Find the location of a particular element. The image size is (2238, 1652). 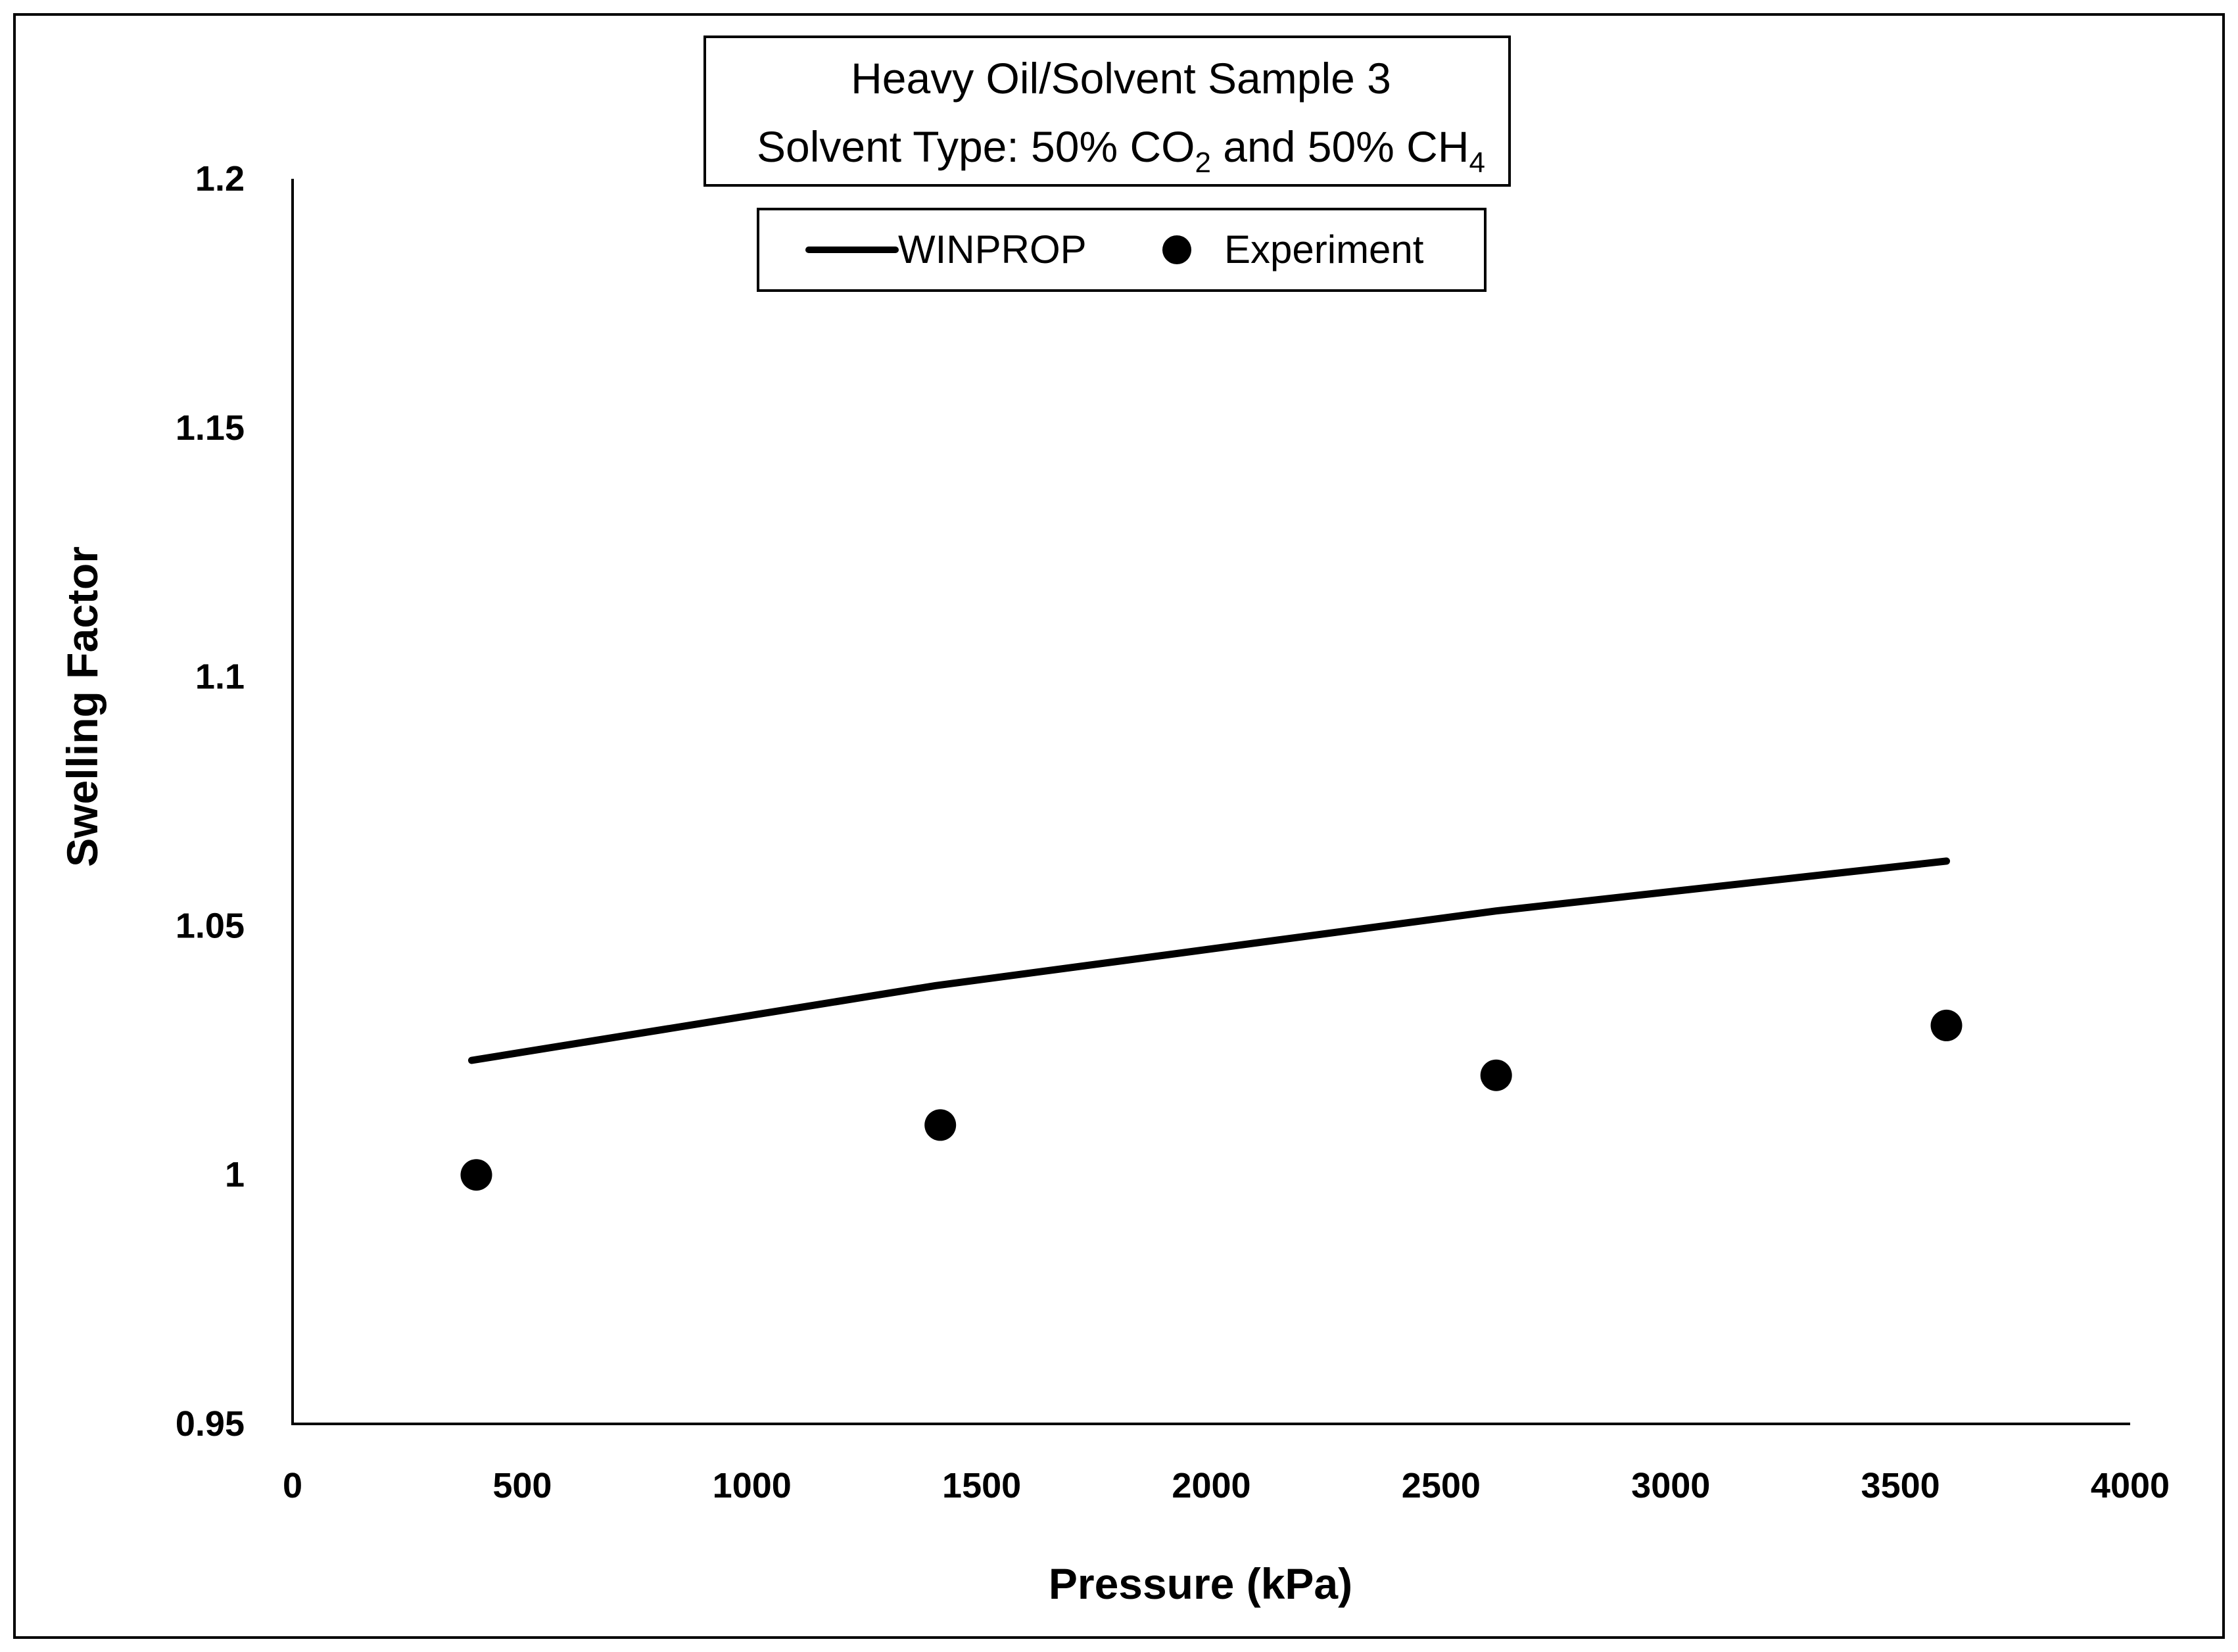

chart-title: Heavy Oil/Solvent Sample 3 is located at coordinates (1121, 78).